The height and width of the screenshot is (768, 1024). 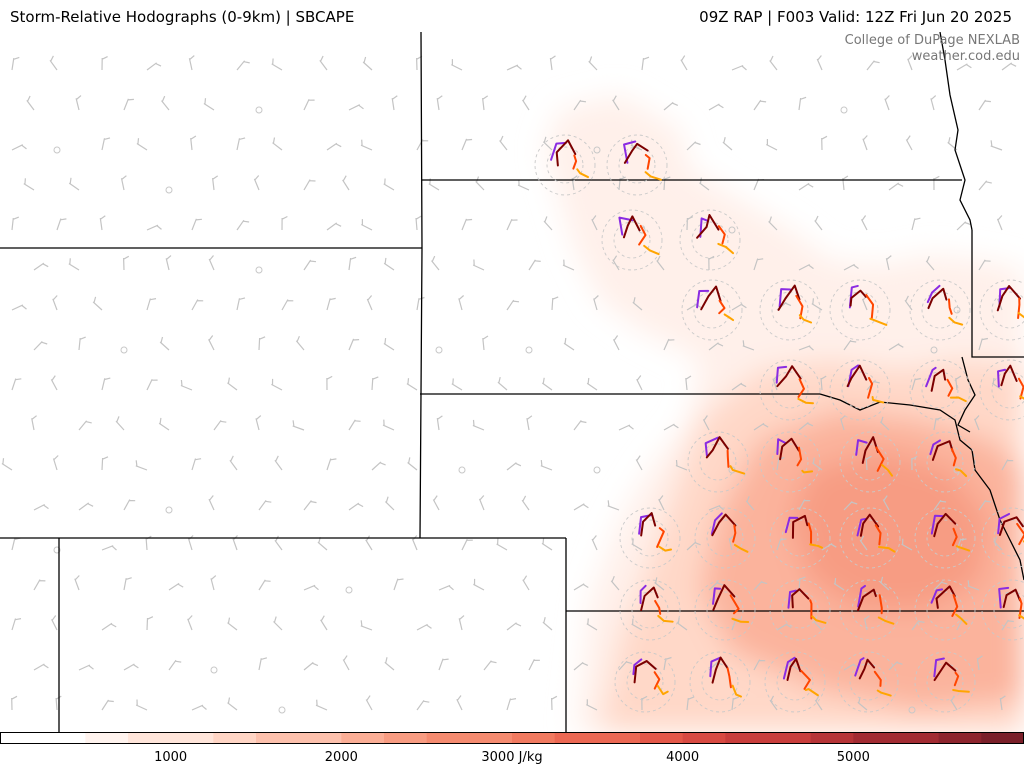 I want to click on credit-org: College of DuPage NEXLAB, so click(x=932, y=40).